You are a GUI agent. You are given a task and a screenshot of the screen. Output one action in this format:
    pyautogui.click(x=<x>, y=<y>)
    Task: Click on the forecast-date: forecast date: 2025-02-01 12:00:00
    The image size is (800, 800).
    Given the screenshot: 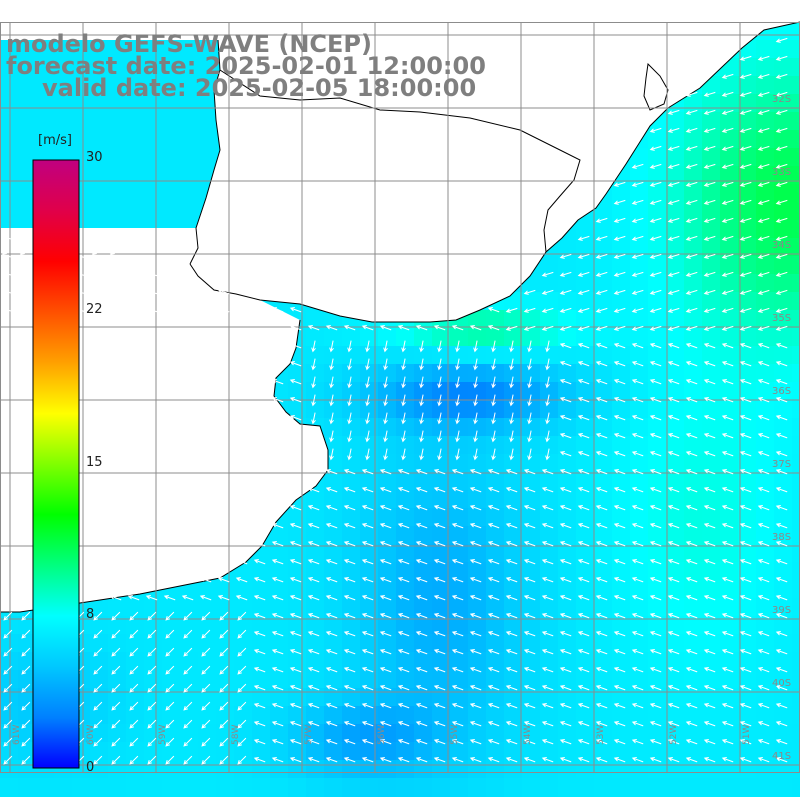 What is the action you would take?
    pyautogui.click(x=246, y=66)
    